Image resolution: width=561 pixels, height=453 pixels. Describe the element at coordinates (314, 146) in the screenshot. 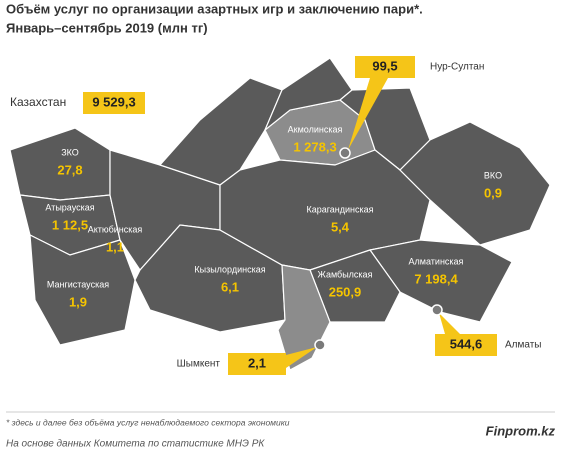

I see `region-value: 1 278,3` at that location.